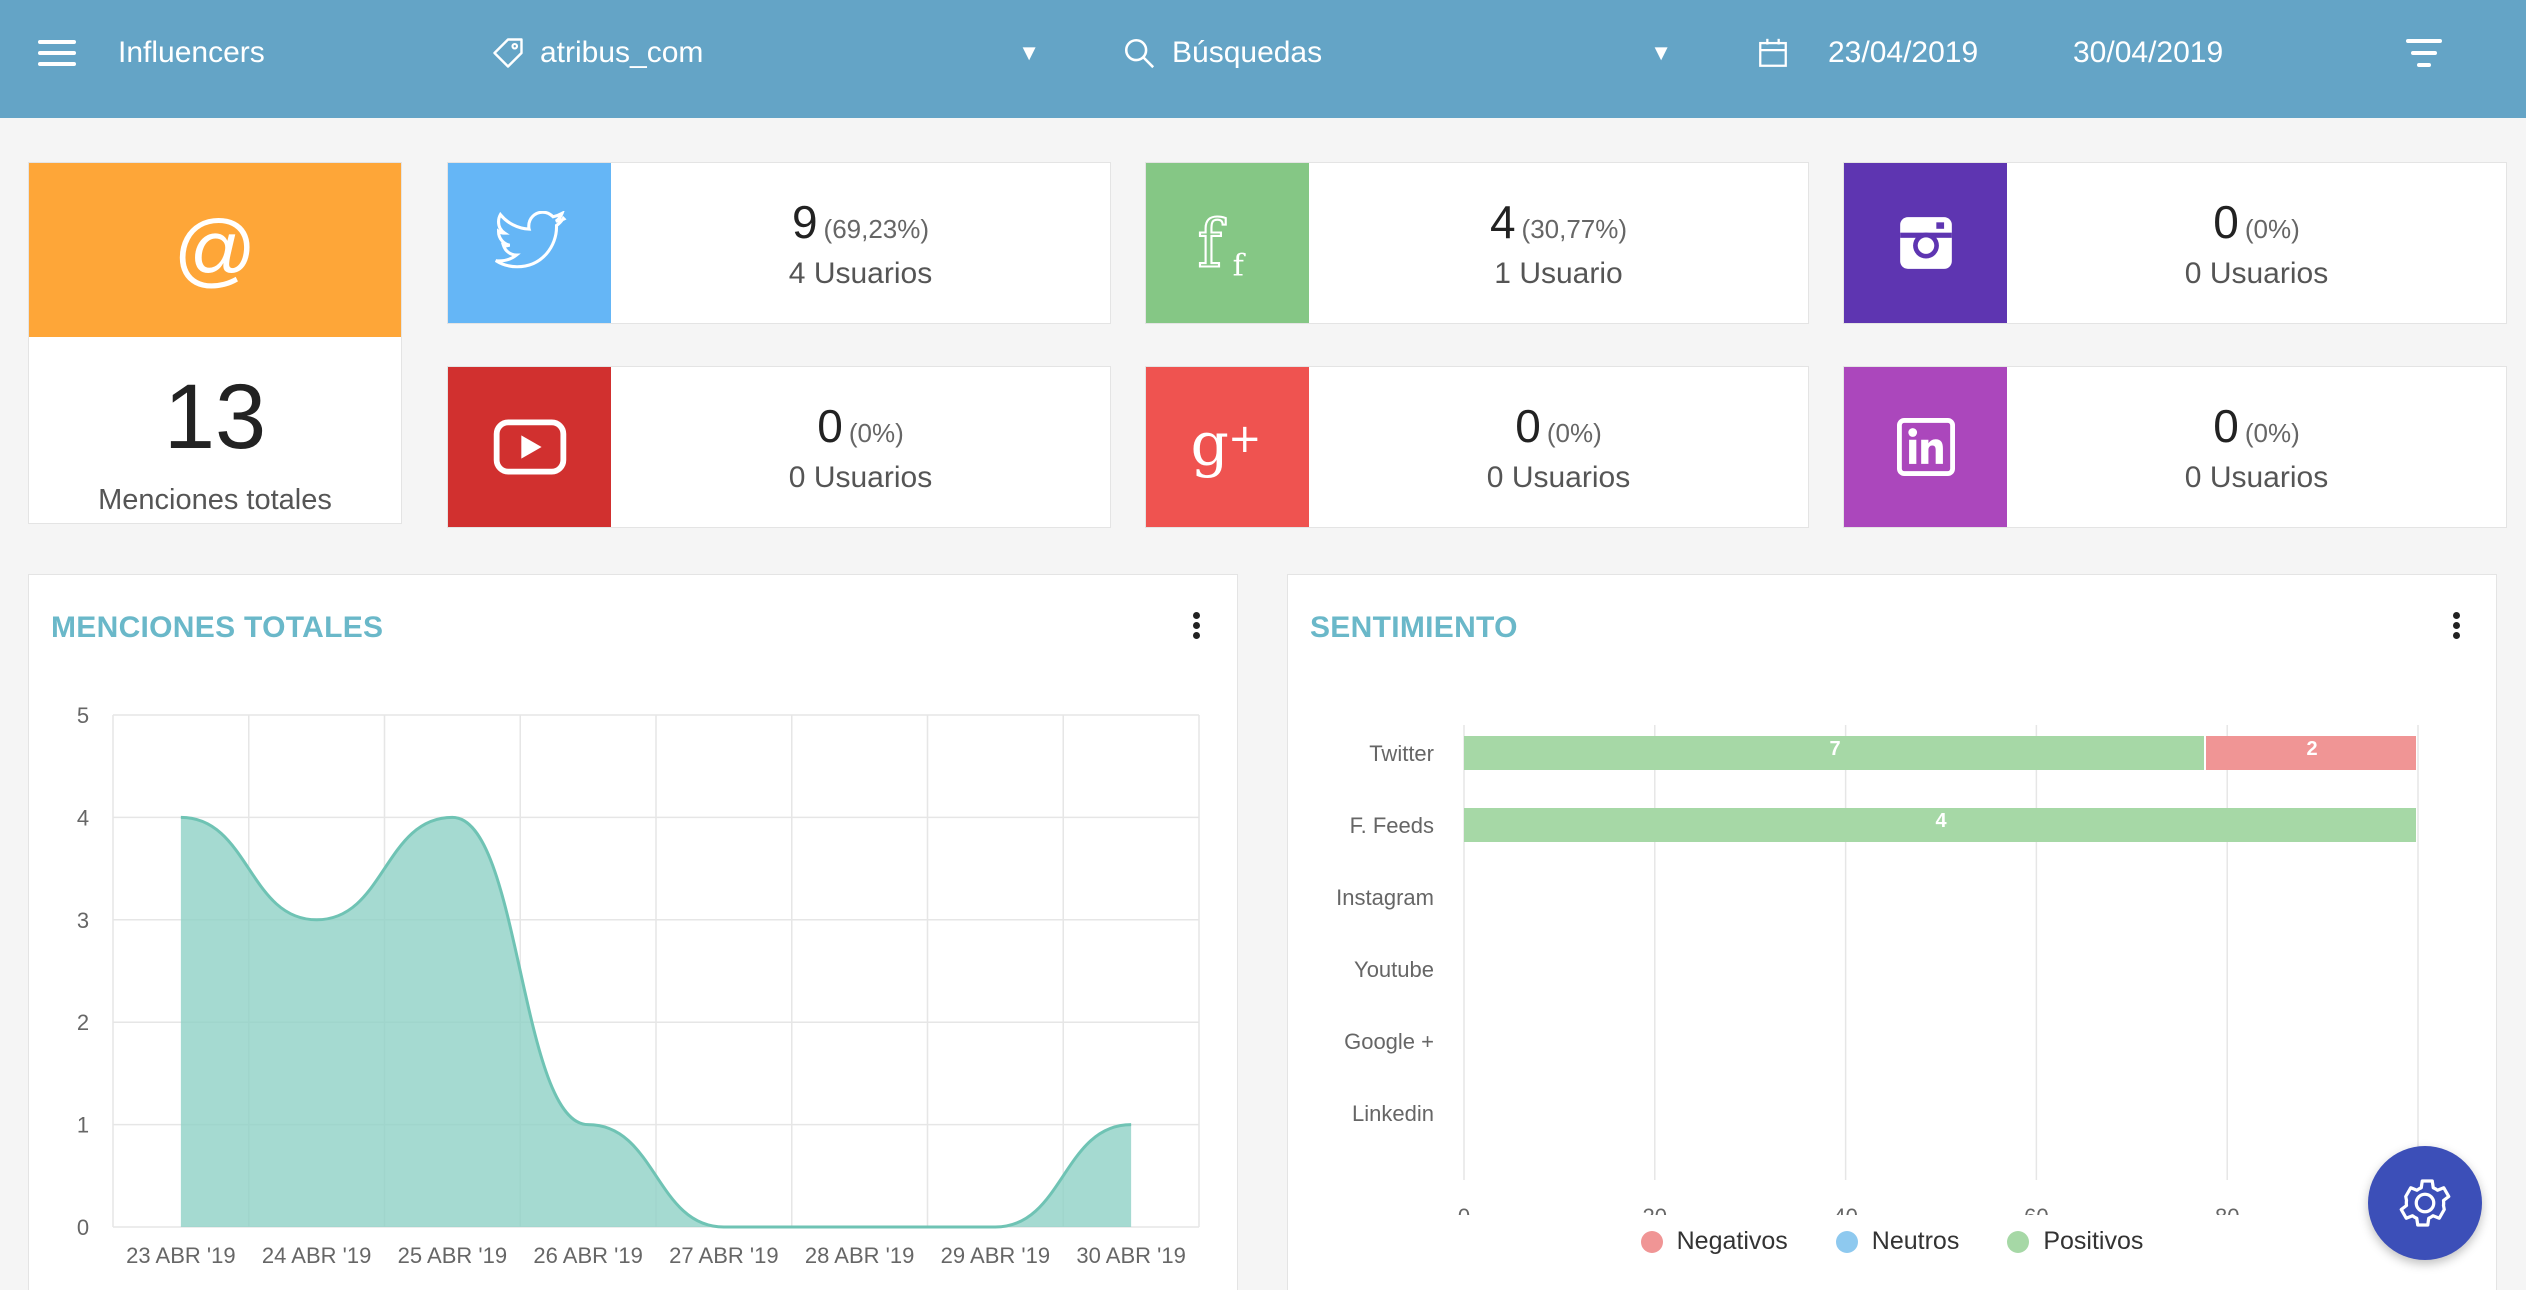  What do you see at coordinates (316, 1255) in the screenshot?
I see `x-tick-label: 24 ABR '19` at bounding box center [316, 1255].